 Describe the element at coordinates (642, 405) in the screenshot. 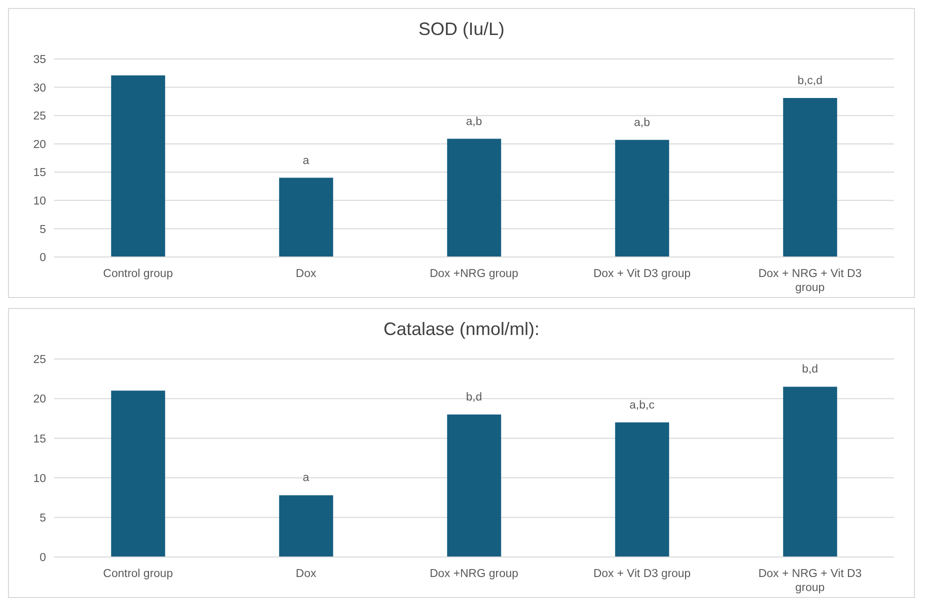

I see `annotation: a,b,c` at that location.